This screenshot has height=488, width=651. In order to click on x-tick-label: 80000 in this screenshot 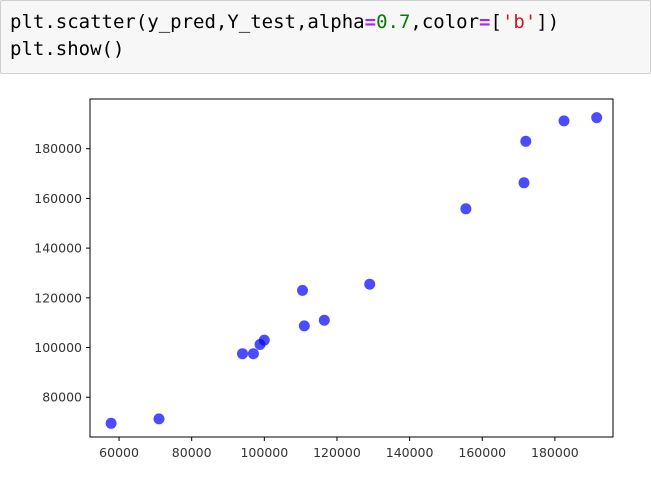, I will do `click(192, 452)`.